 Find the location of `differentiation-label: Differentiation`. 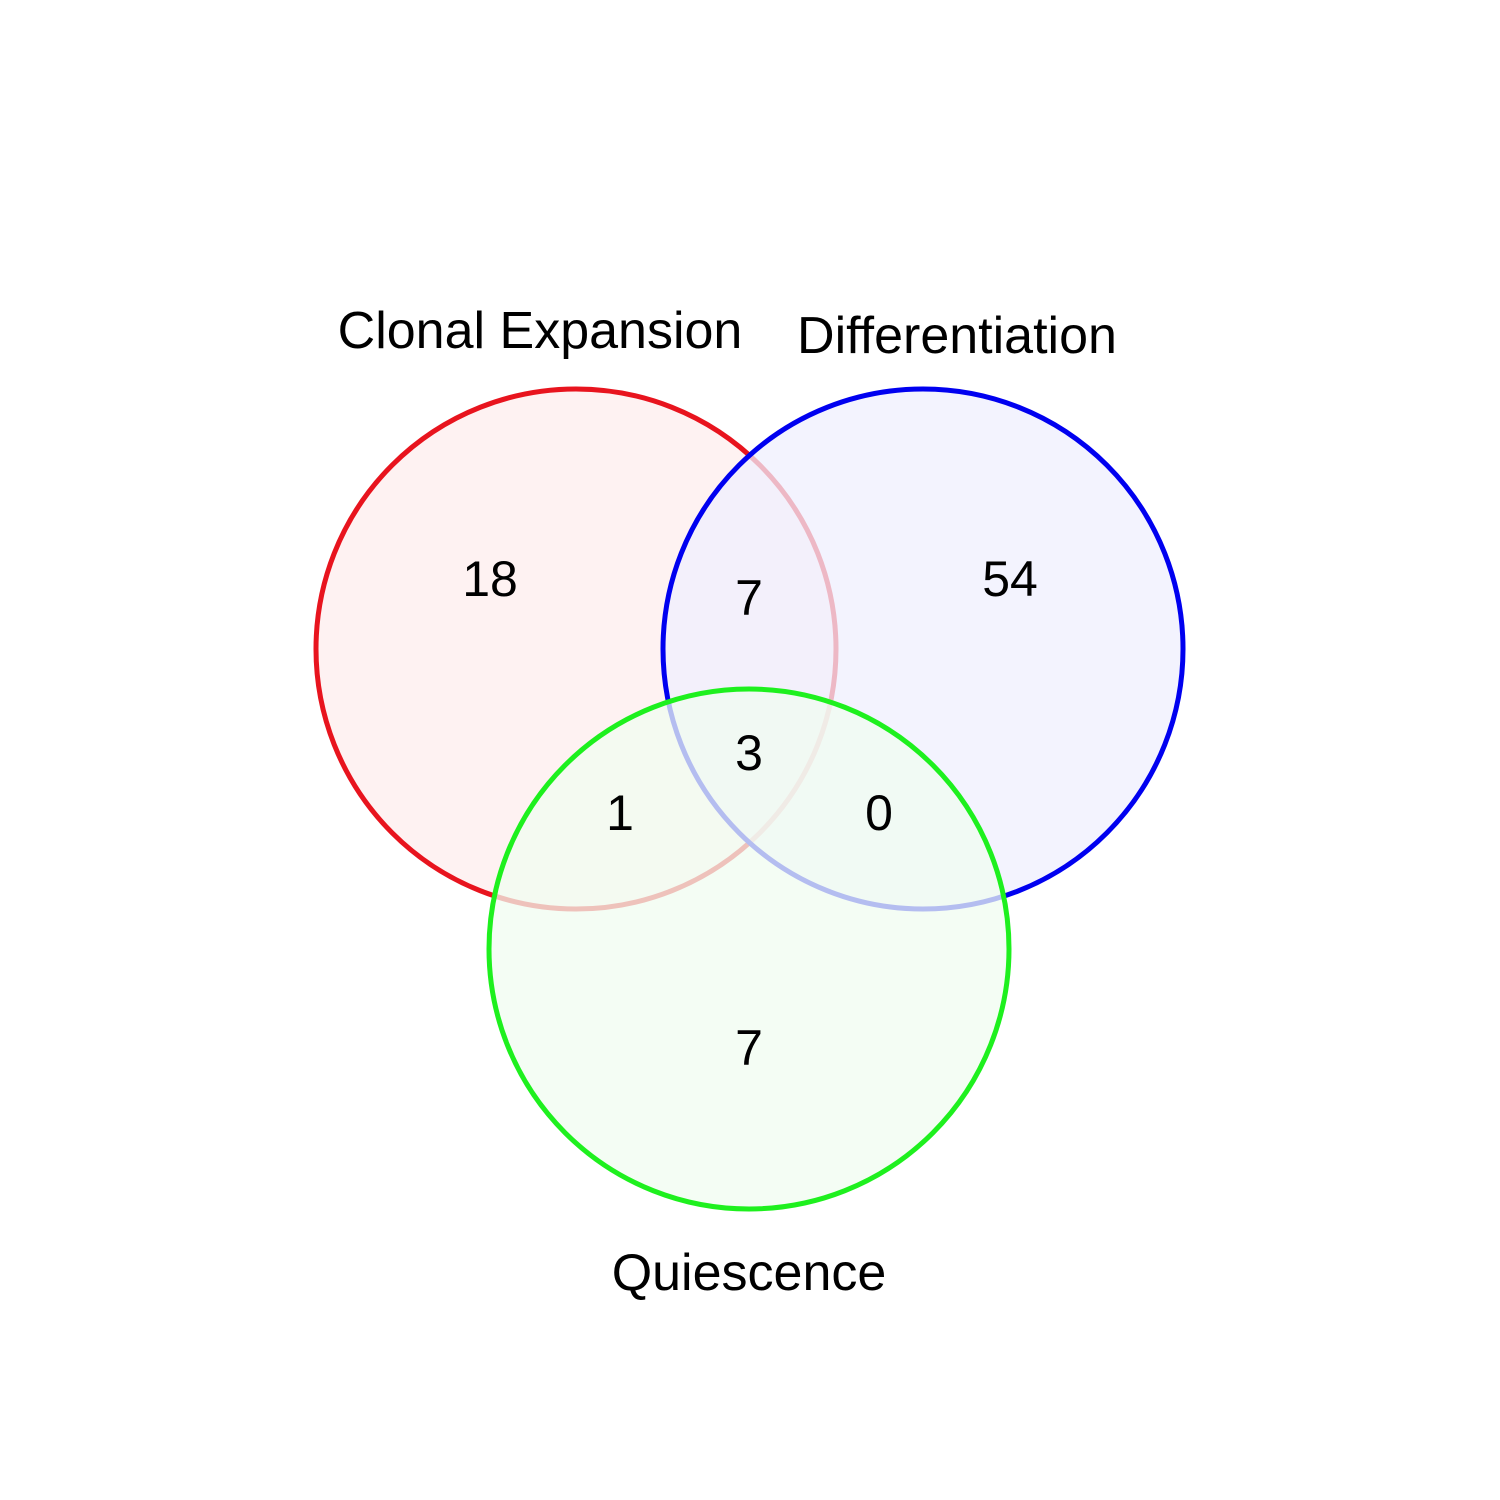

differentiation-label: Differentiation is located at coordinates (957, 336).